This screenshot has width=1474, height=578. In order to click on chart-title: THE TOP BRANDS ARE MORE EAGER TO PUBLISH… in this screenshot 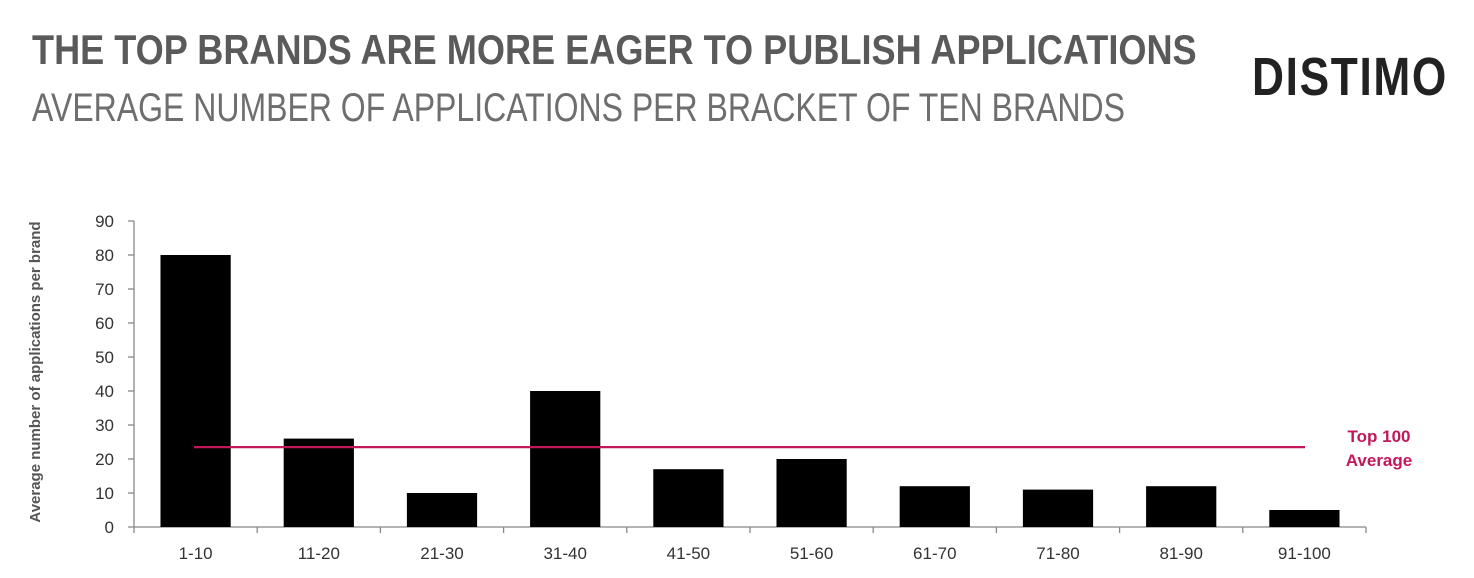, I will do `click(614, 49)`.